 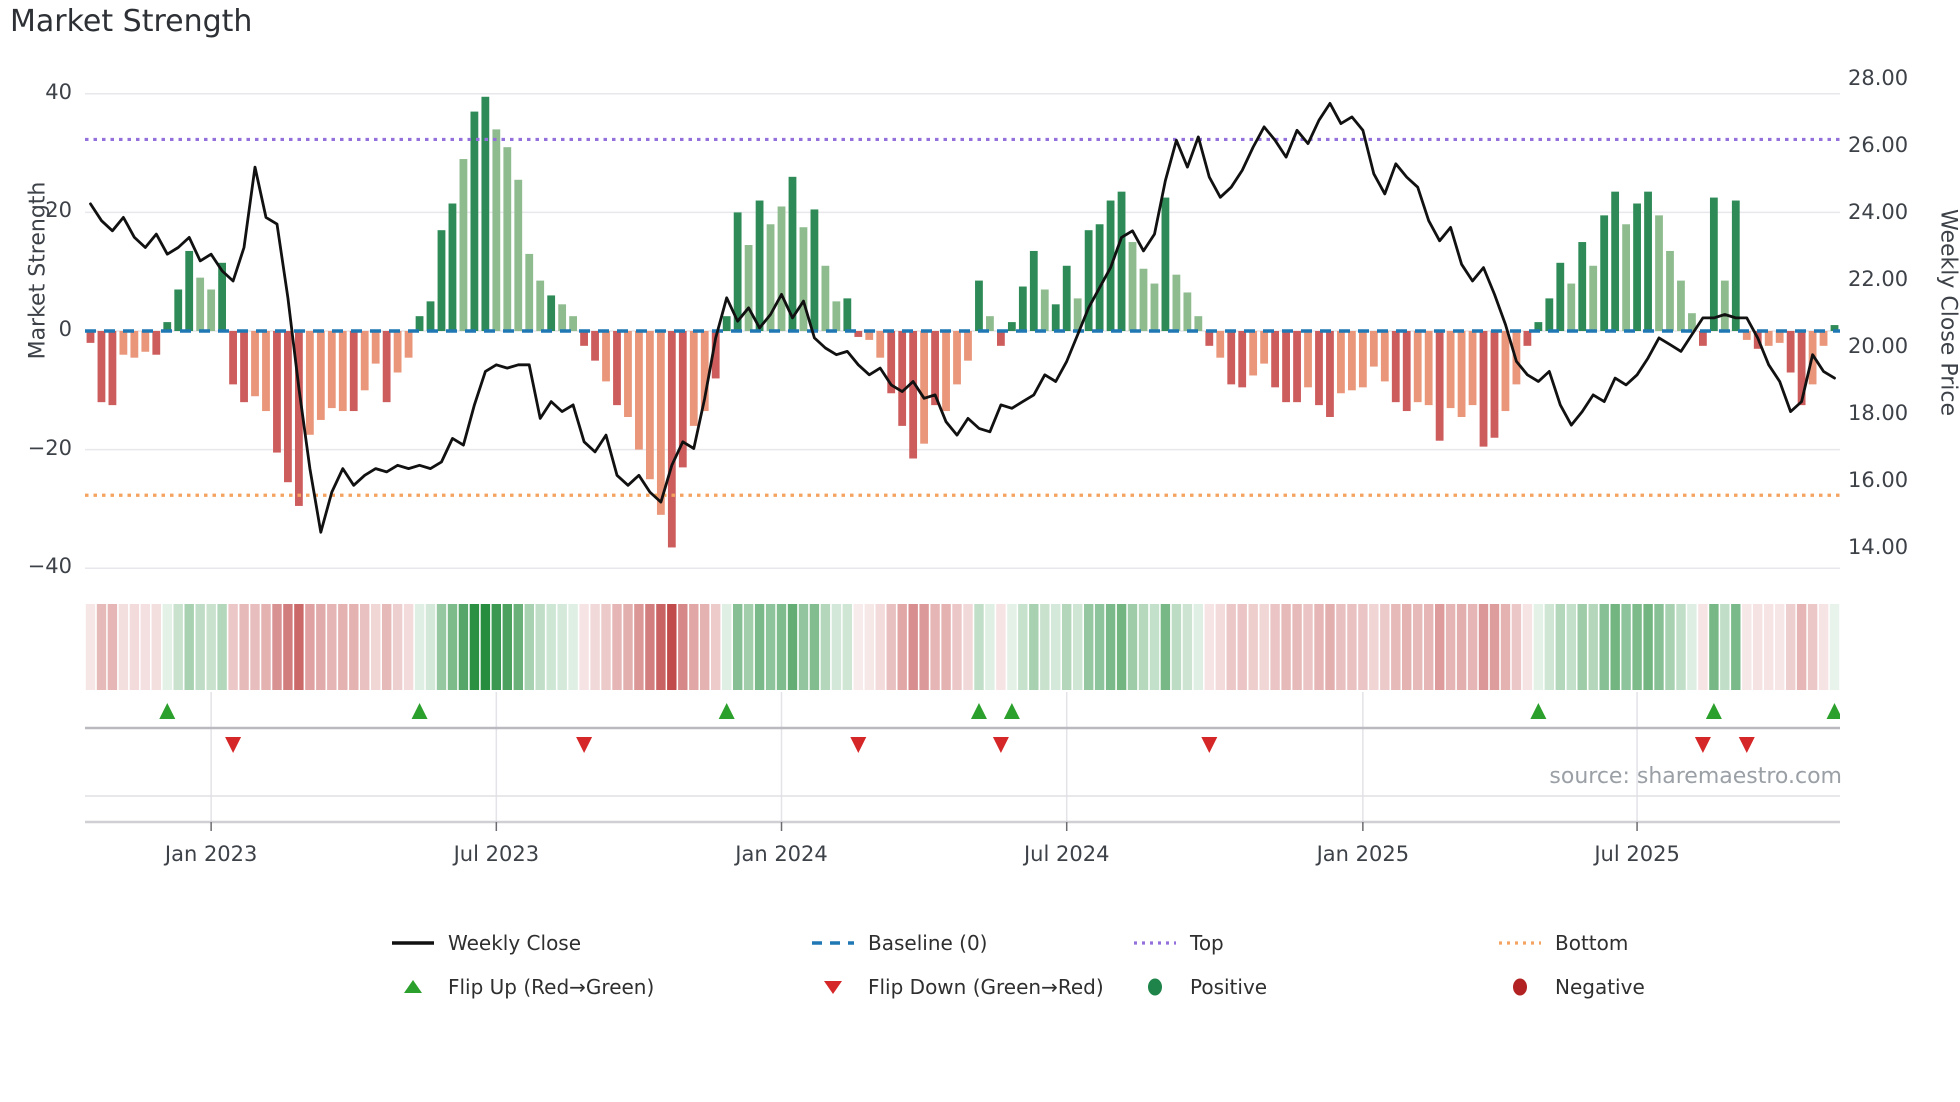 I want to click on legend-label: Bottom, so click(x=1592, y=943).